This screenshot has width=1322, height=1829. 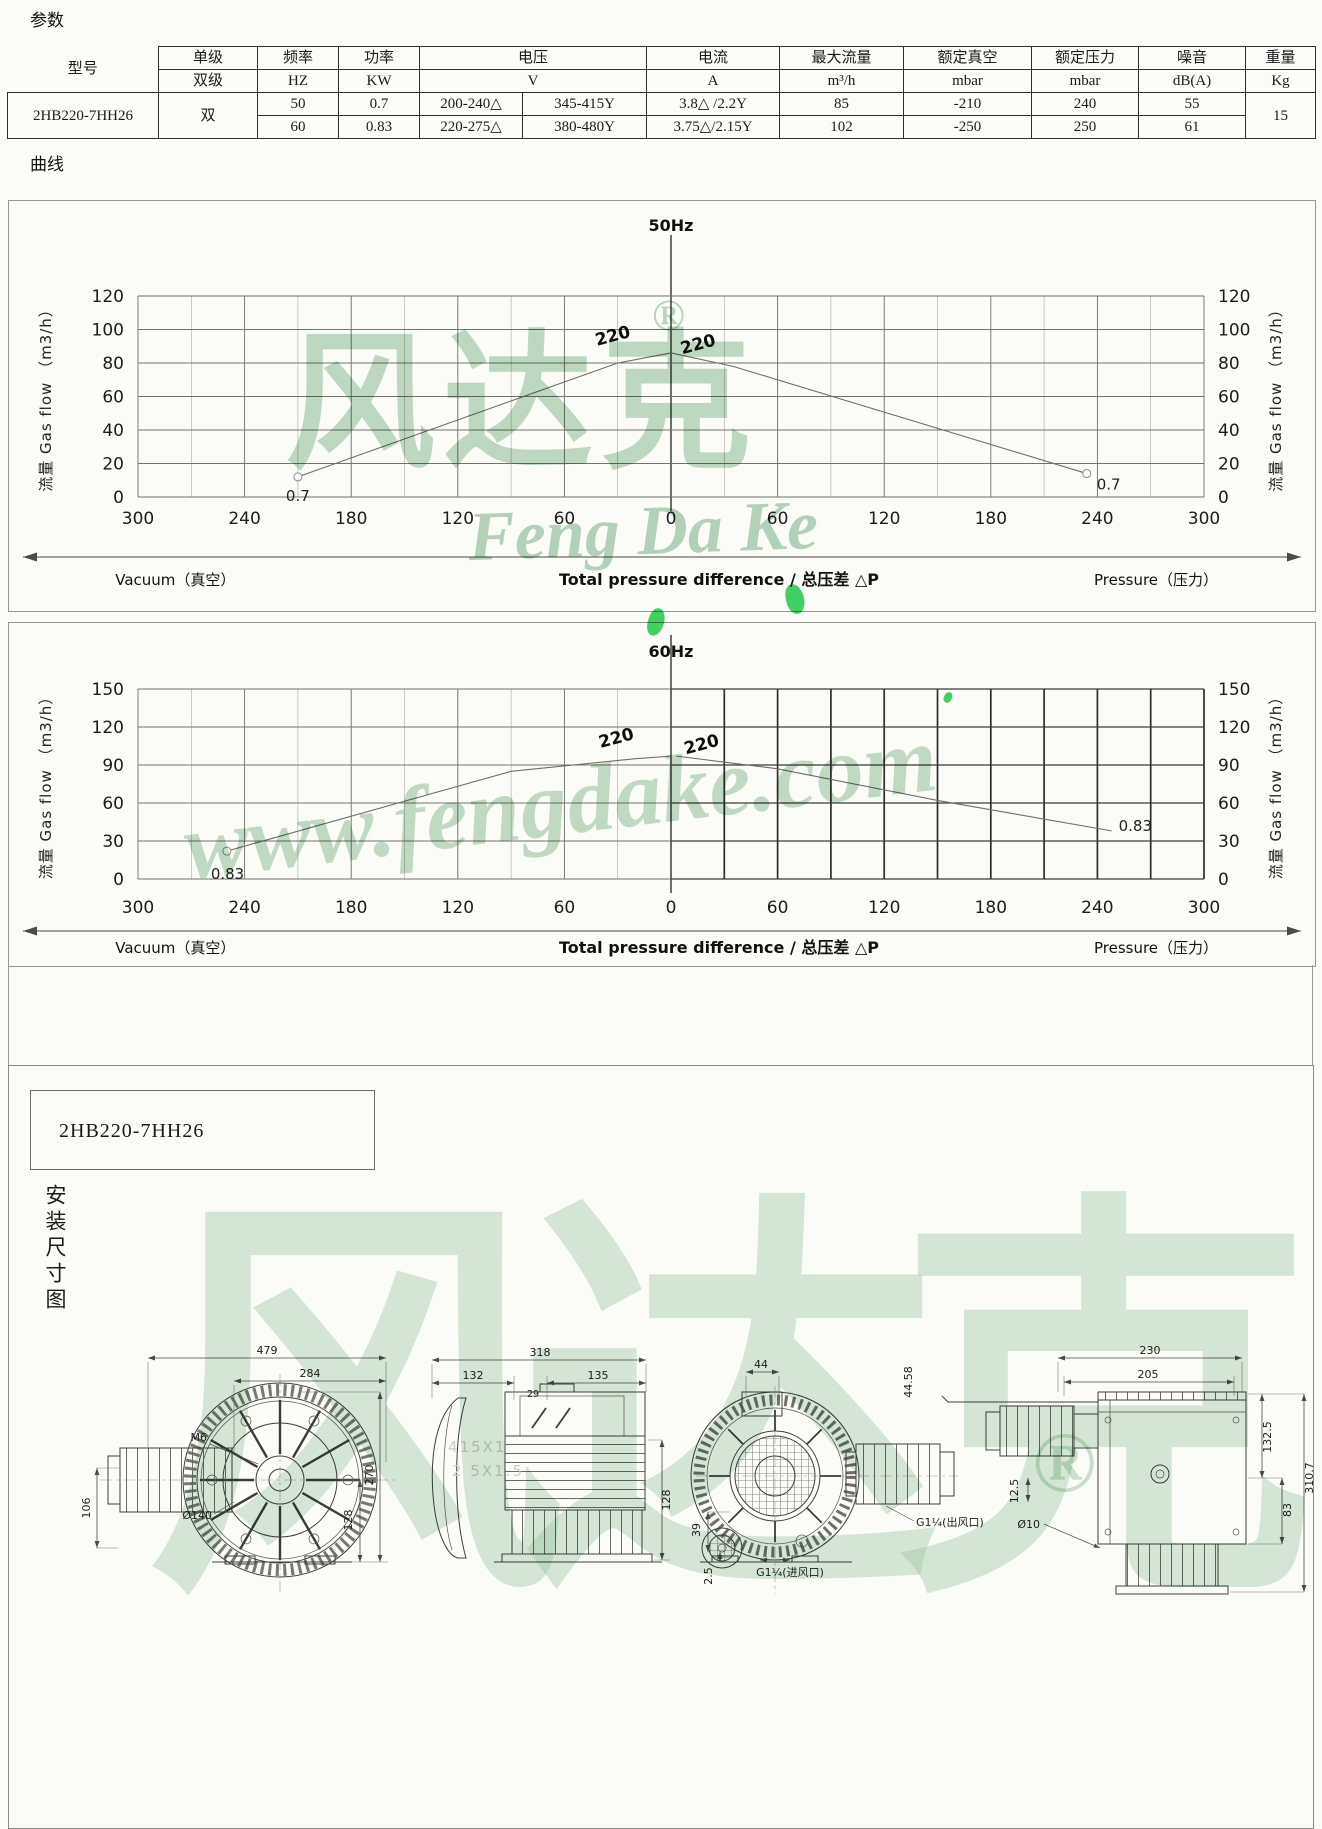 I want to click on y-tick-label-left: 80, so click(x=113, y=364).